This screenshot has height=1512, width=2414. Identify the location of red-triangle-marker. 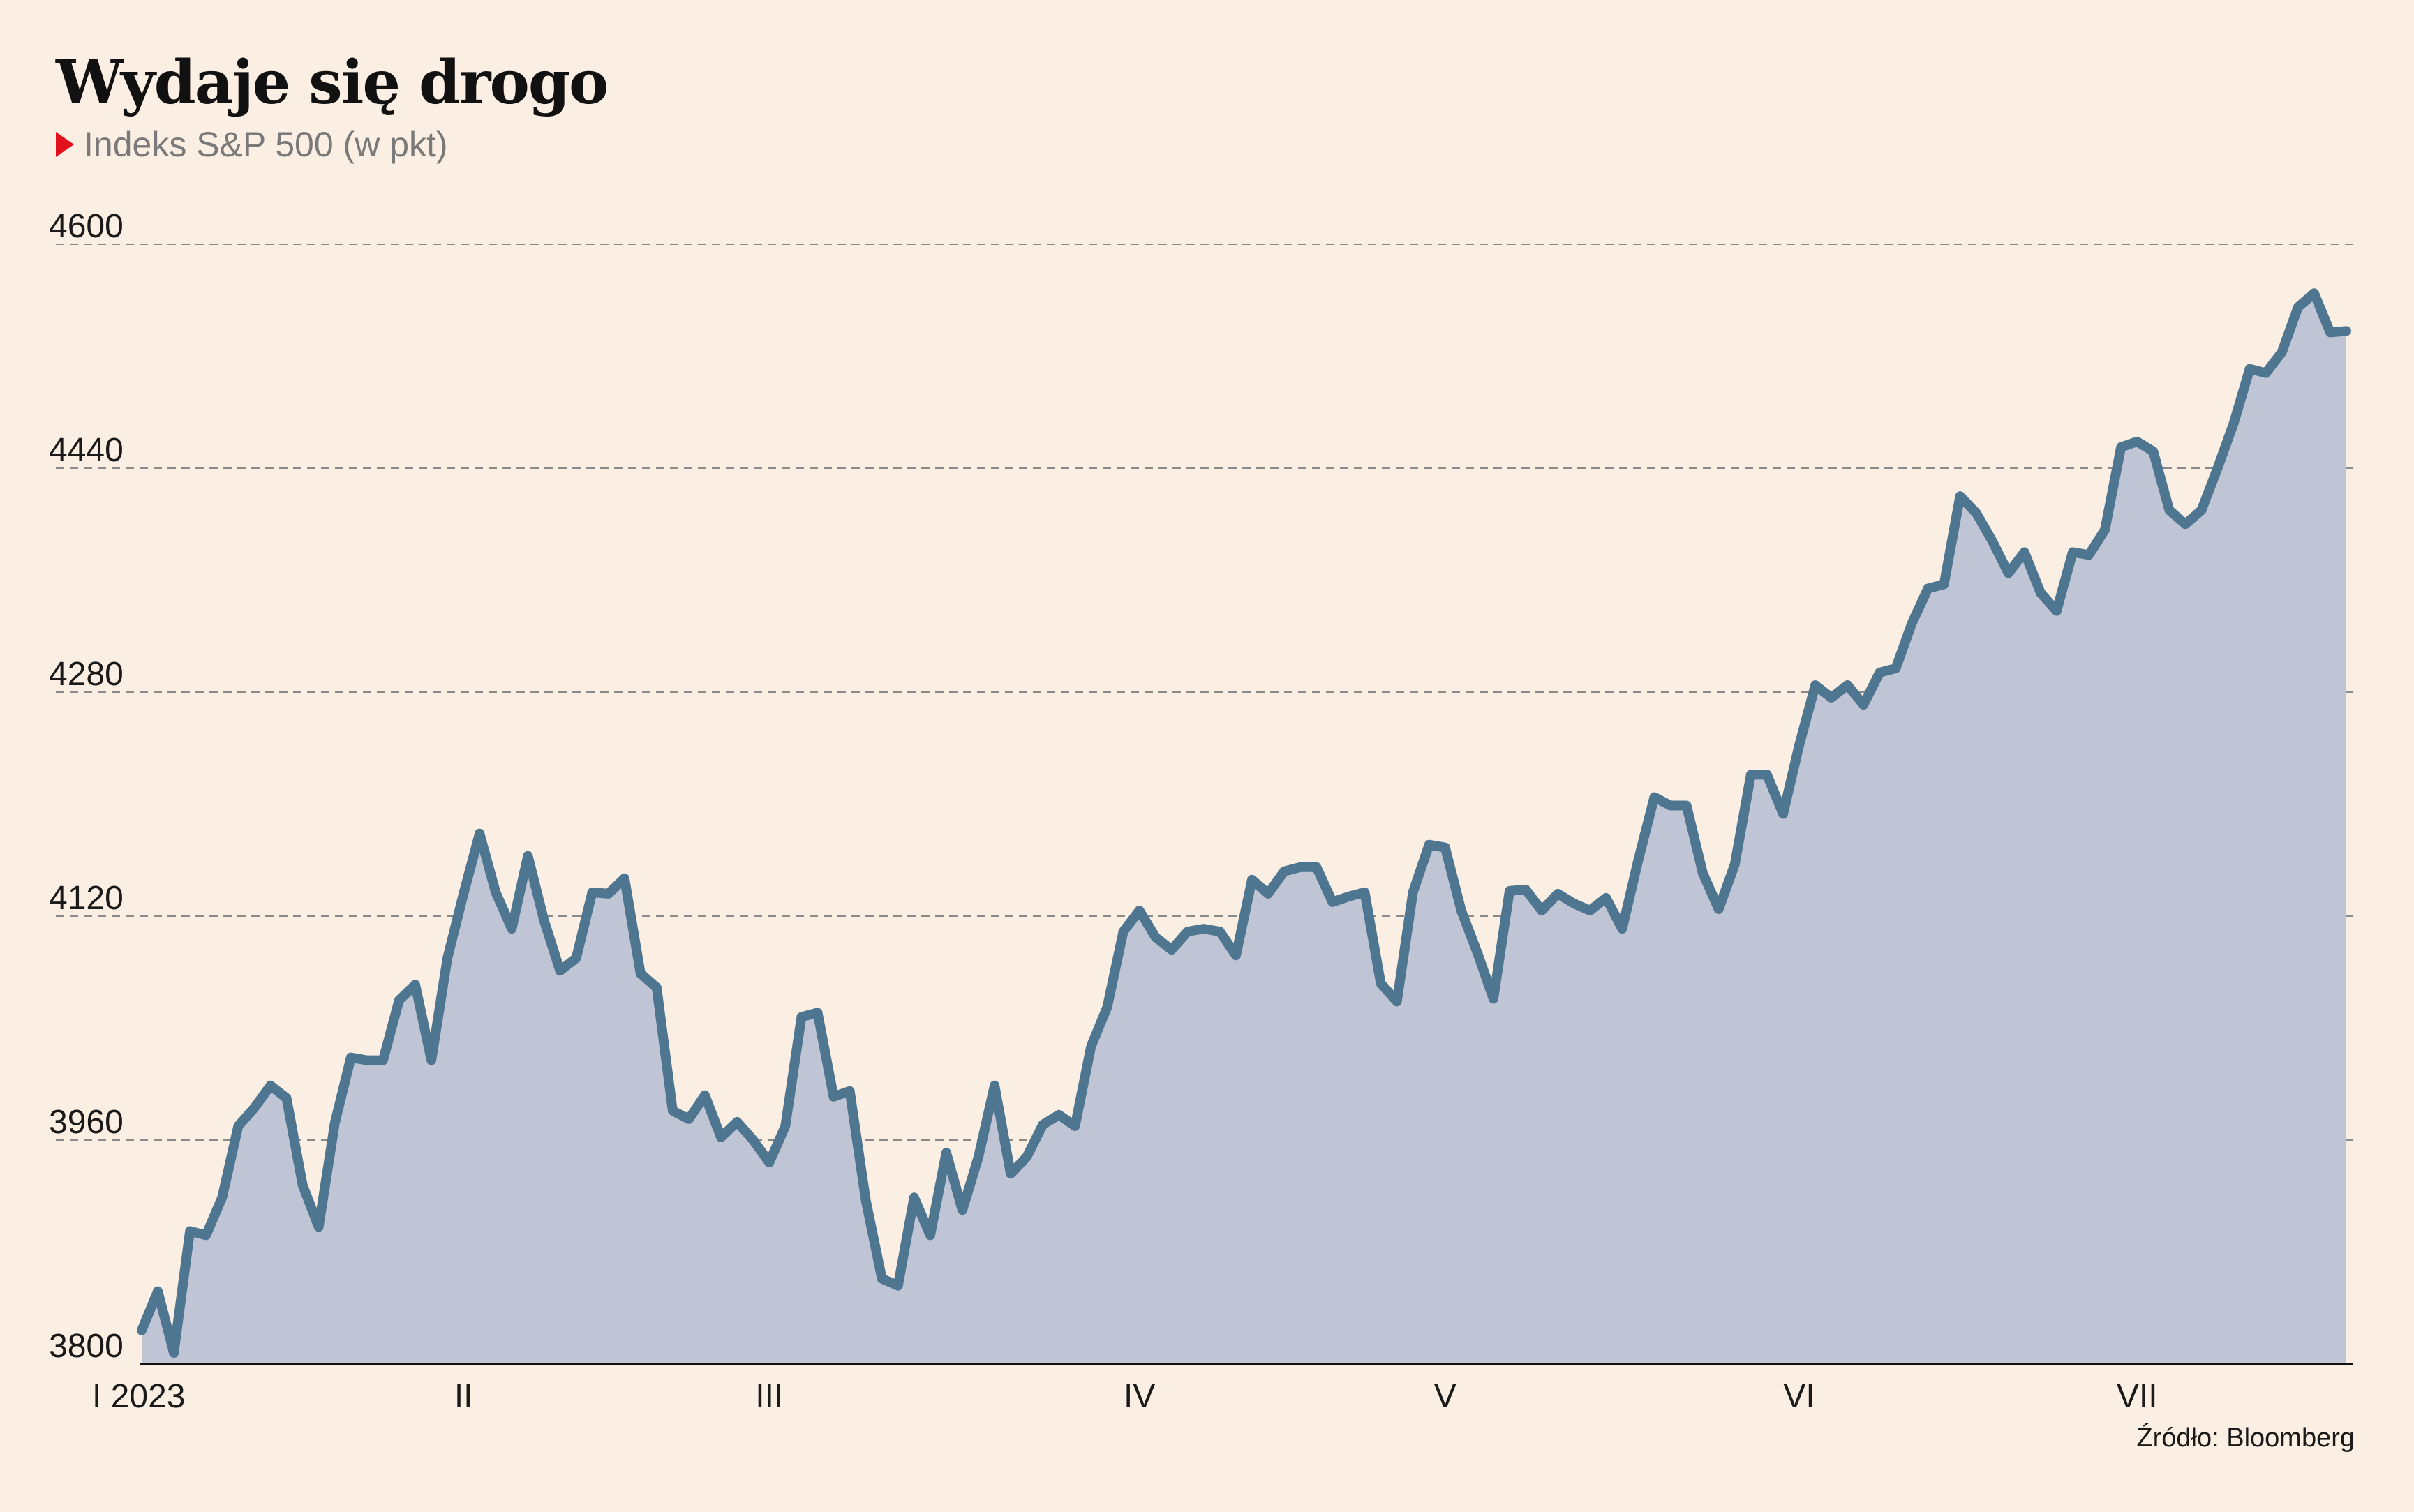
(65, 144).